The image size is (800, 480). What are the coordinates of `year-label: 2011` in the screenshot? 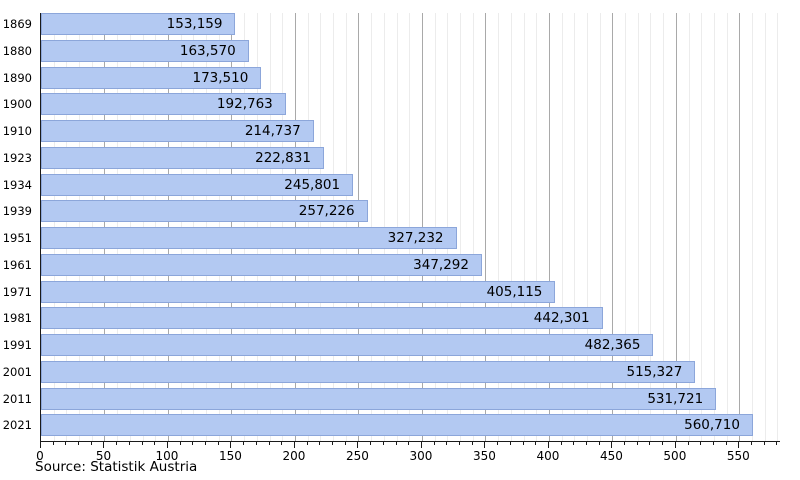 It's located at (17, 398).